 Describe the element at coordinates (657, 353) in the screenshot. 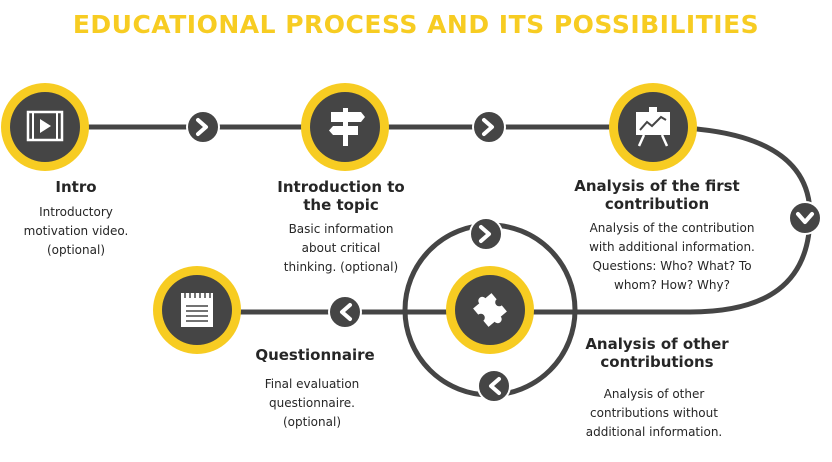

I see `step-heading-other-contributions: Analysis of other contributions` at that location.